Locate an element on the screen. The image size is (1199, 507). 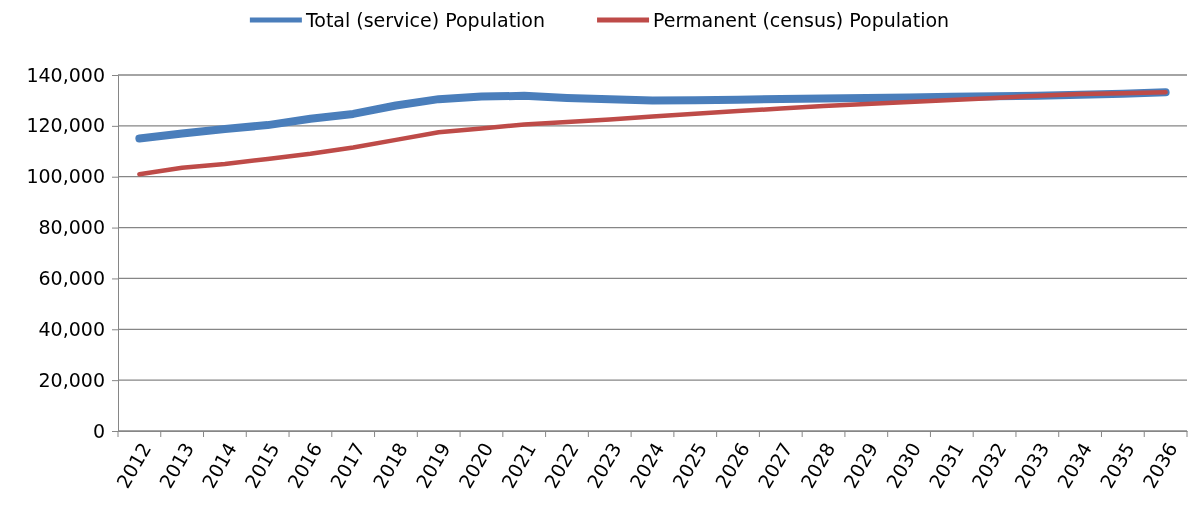
y-tick-label: 120,000 is located at coordinates (65, 125).